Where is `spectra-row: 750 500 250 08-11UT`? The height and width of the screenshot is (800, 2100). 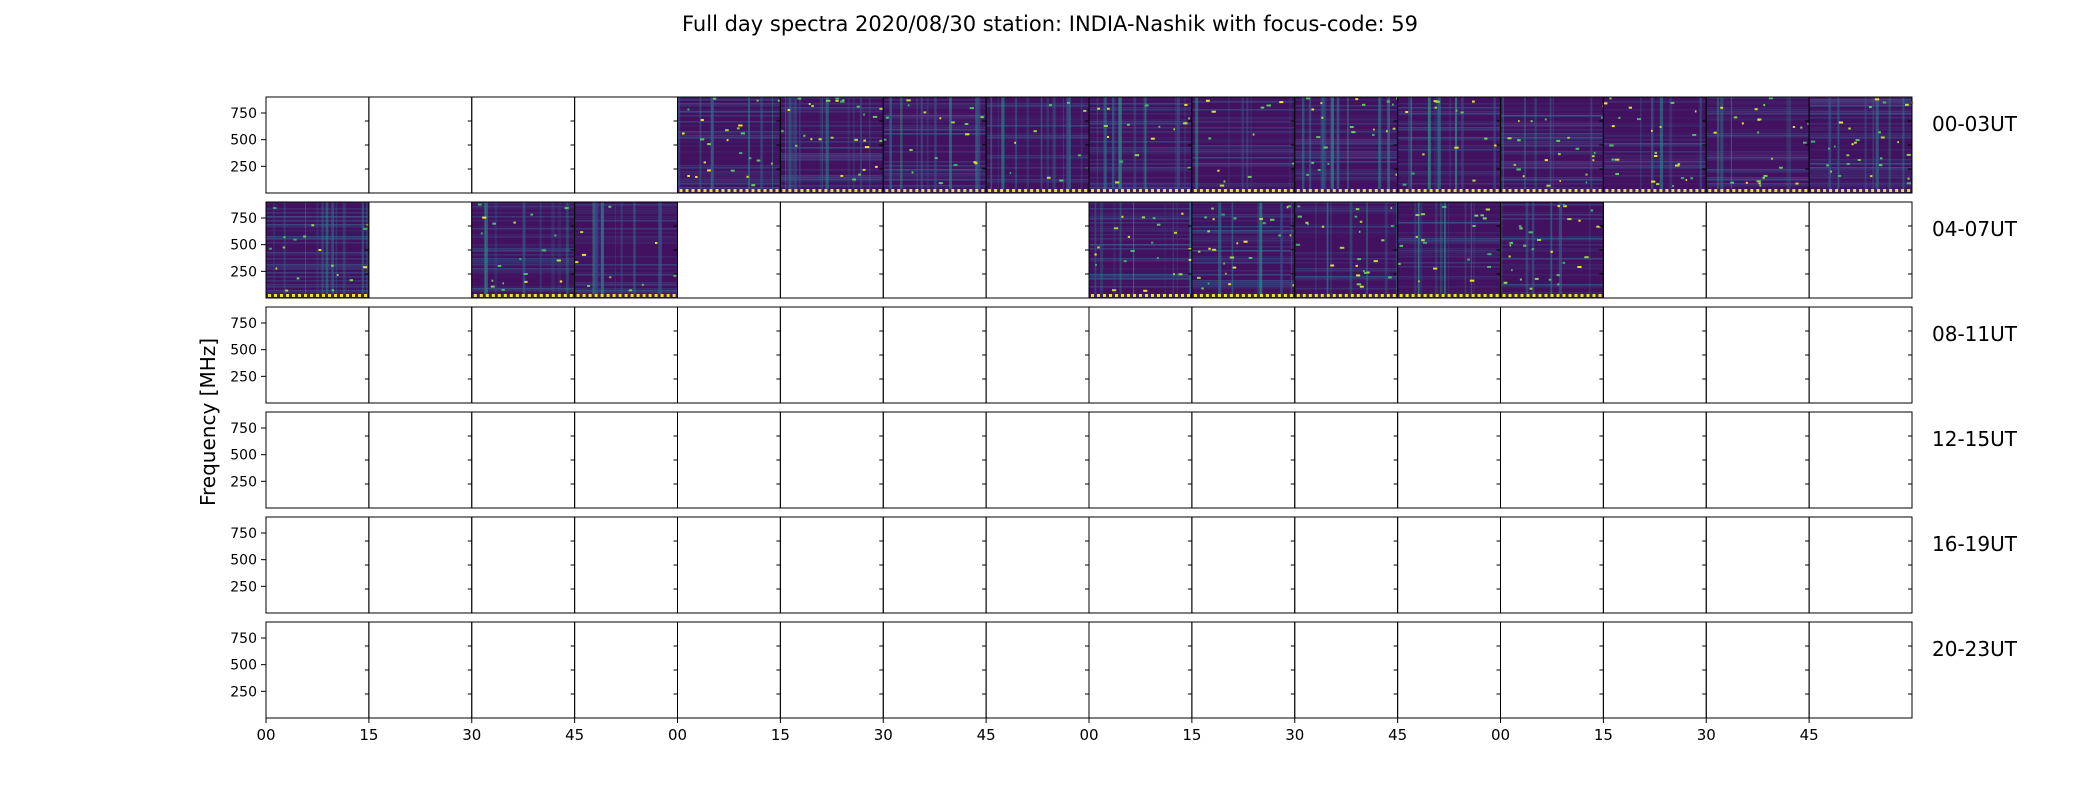
spectra-row: 750 500 250 08-11UT is located at coordinates (1124, 355).